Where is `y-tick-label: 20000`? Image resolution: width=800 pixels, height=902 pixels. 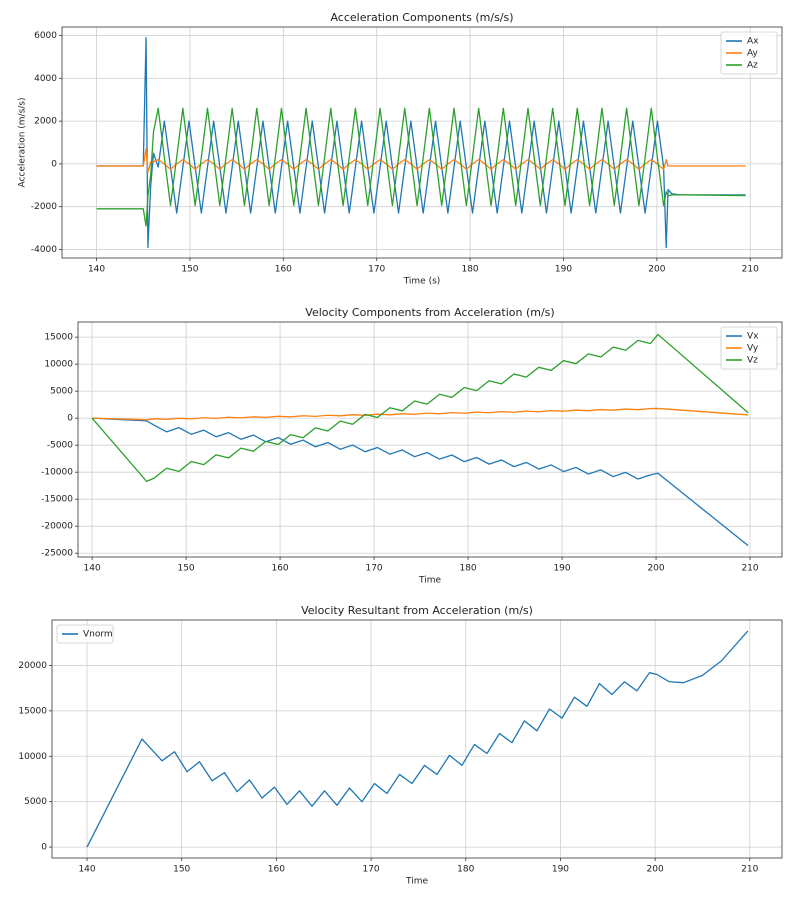 y-tick-label: 20000 is located at coordinates (32, 666).